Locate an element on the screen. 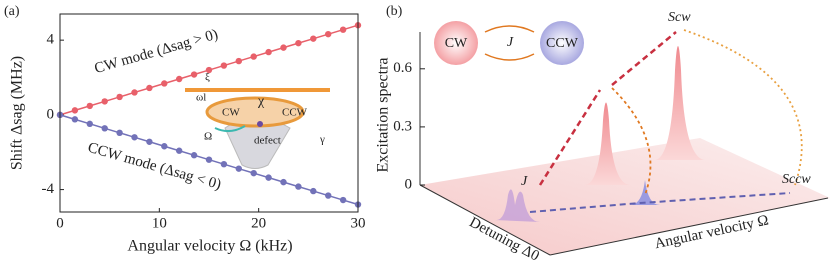  legend-label: CW mode (Δsag > 0) is located at coordinates (156, 52).